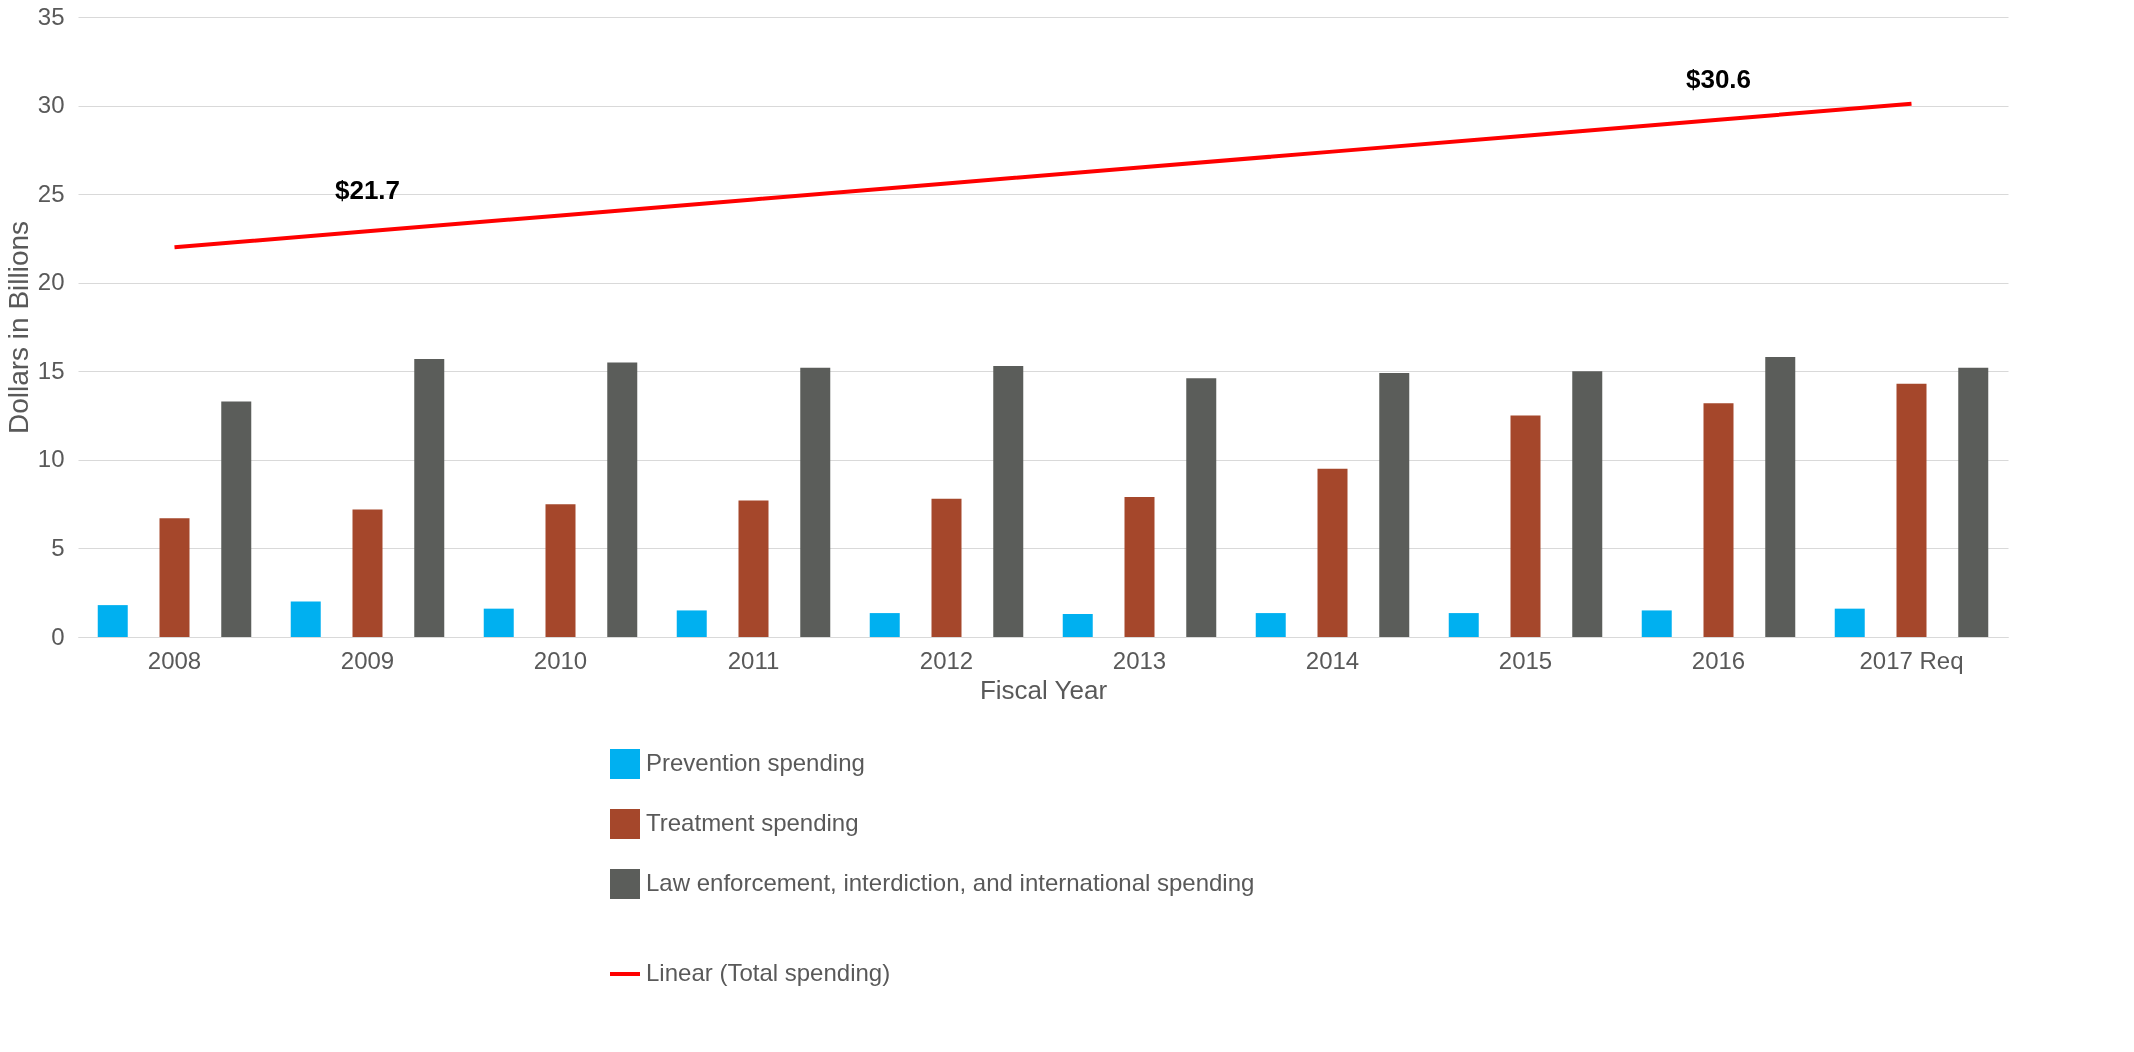  Describe the element at coordinates (58, 636) in the screenshot. I see `y-tick-label: 0` at that location.